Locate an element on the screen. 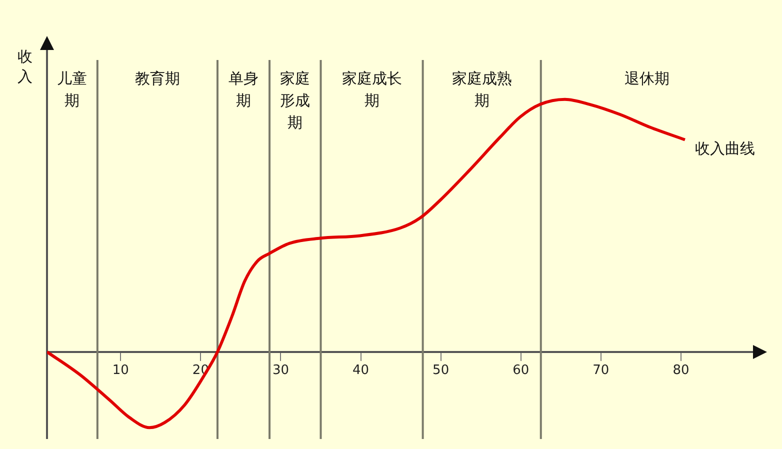 The width and height of the screenshot is (782, 449). x-tick-label: 80 is located at coordinates (681, 370).